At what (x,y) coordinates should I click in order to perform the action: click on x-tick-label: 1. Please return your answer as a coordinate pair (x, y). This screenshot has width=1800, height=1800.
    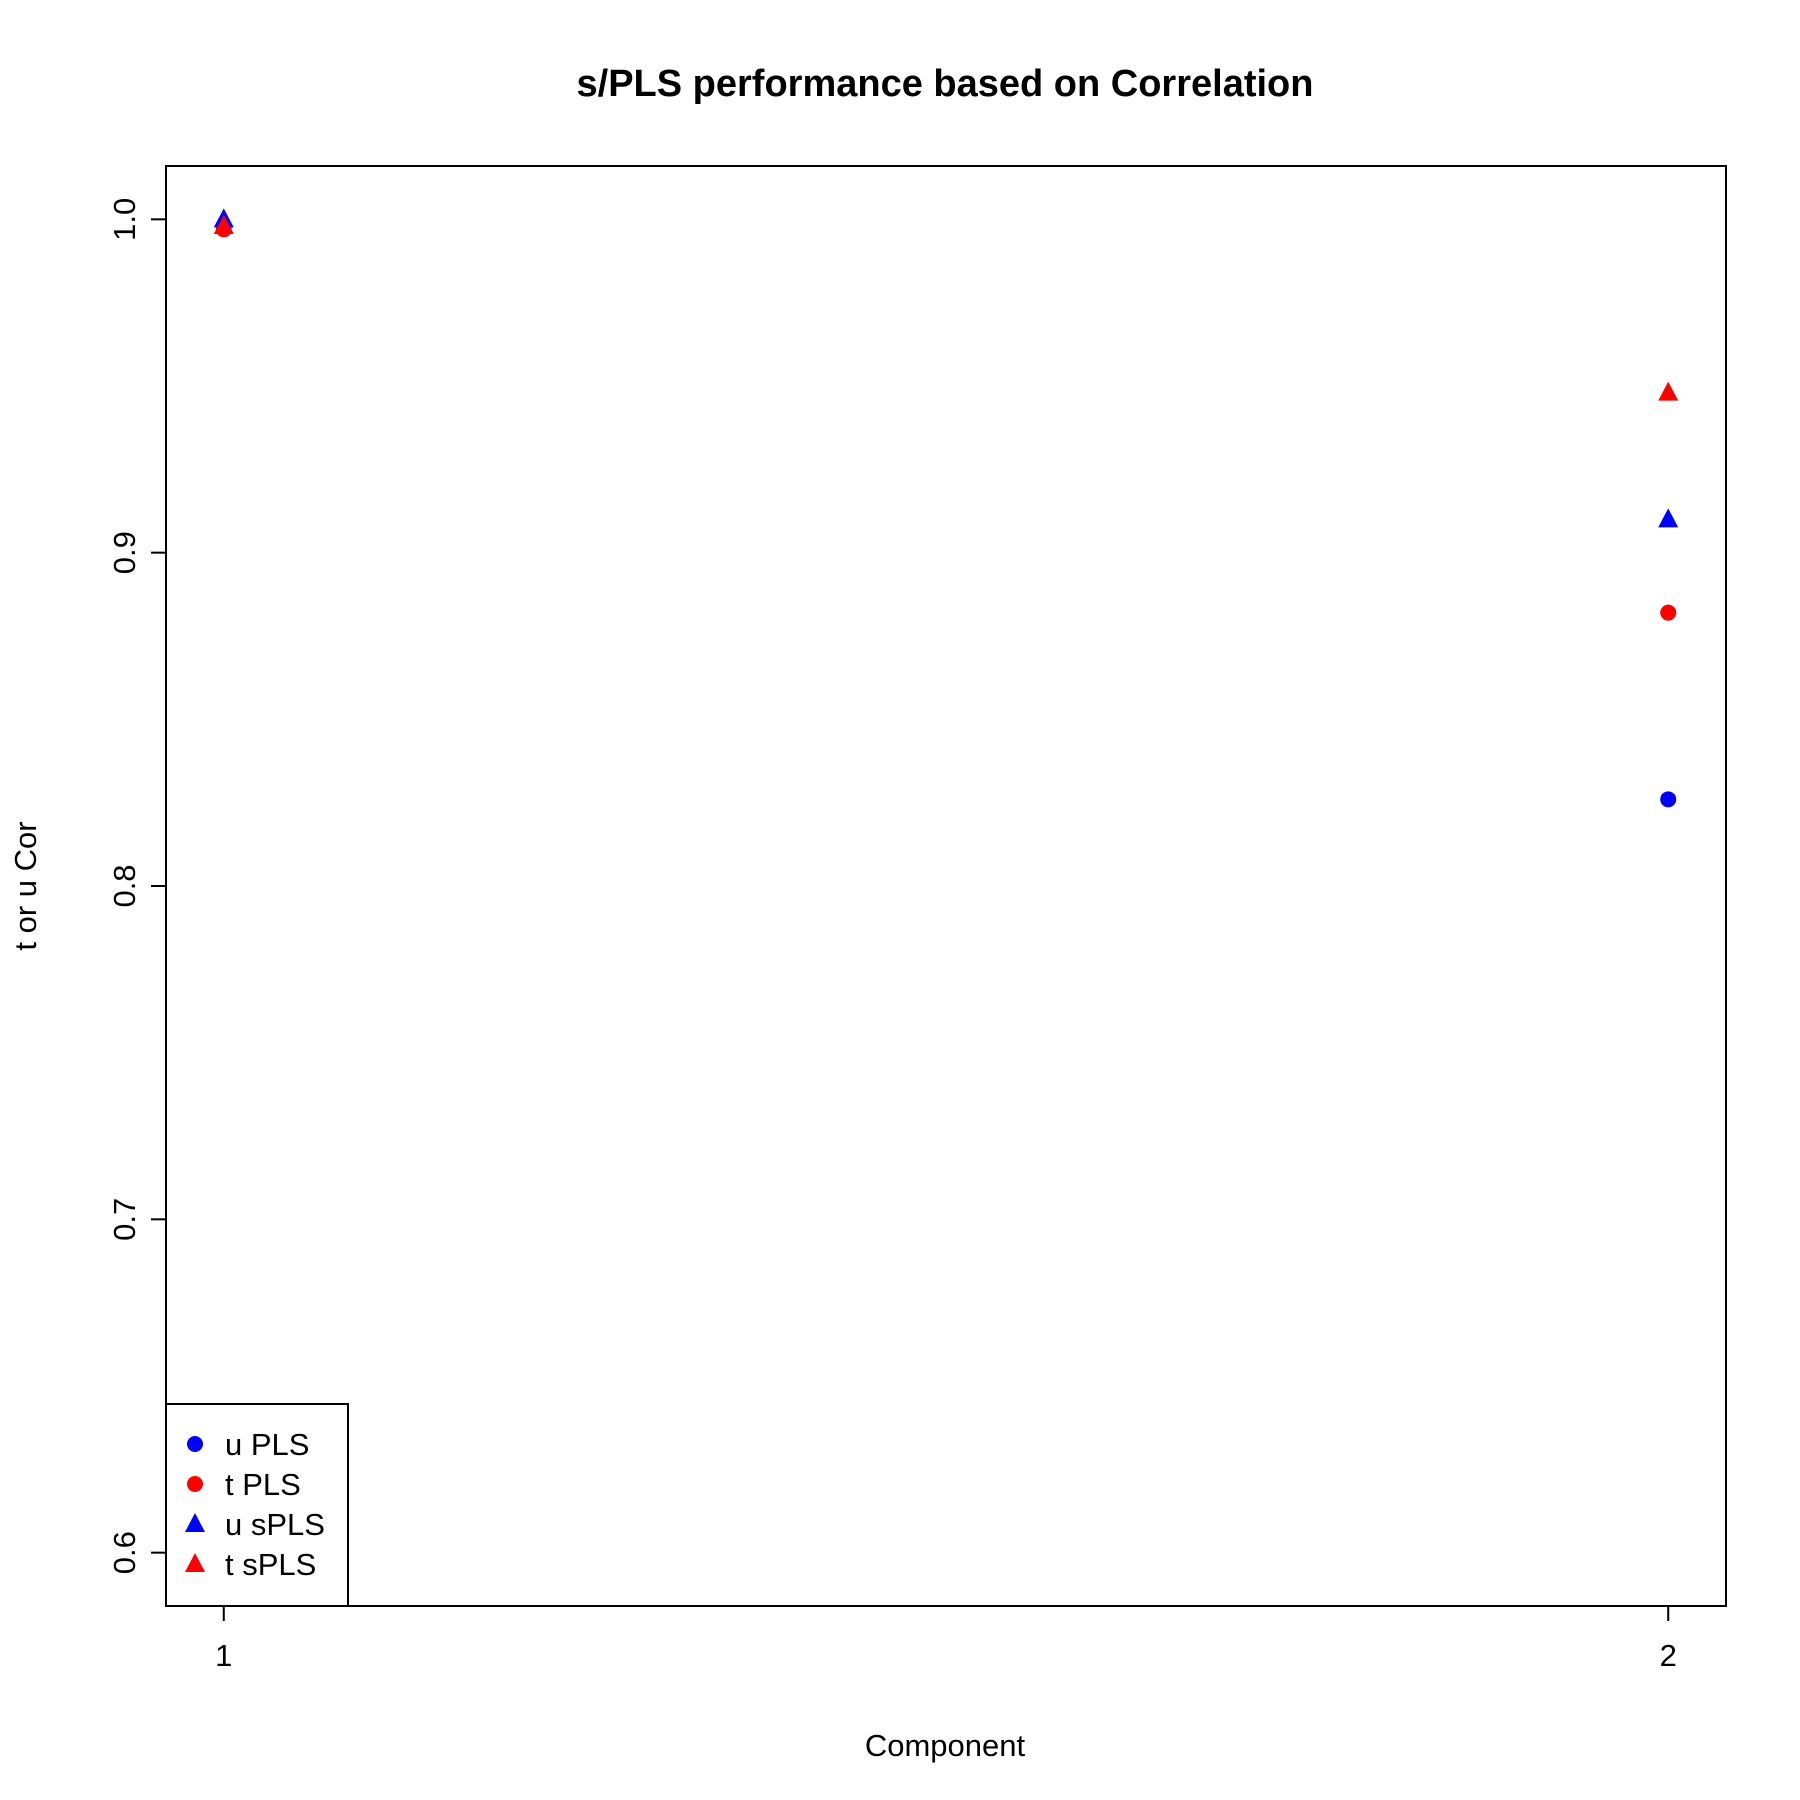
    Looking at the image, I should click on (223, 1655).